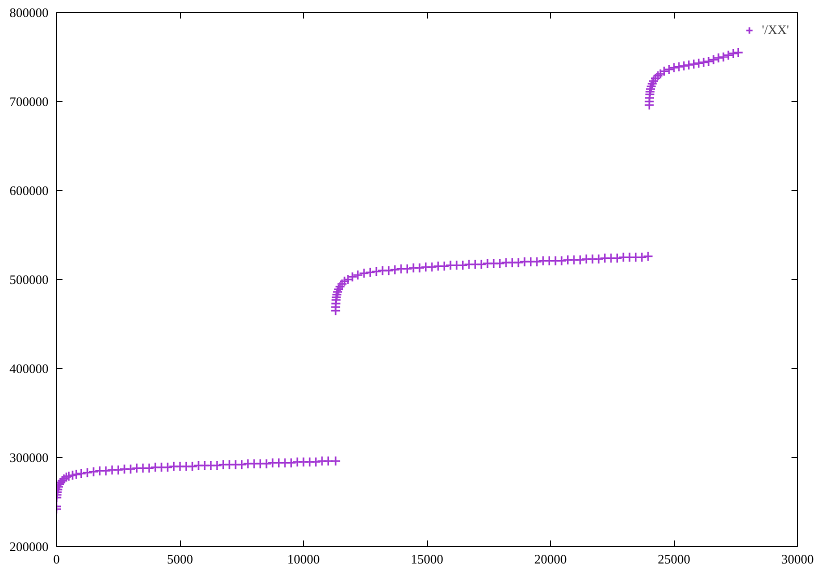  I want to click on legend-label: '/XX', so click(775, 30).